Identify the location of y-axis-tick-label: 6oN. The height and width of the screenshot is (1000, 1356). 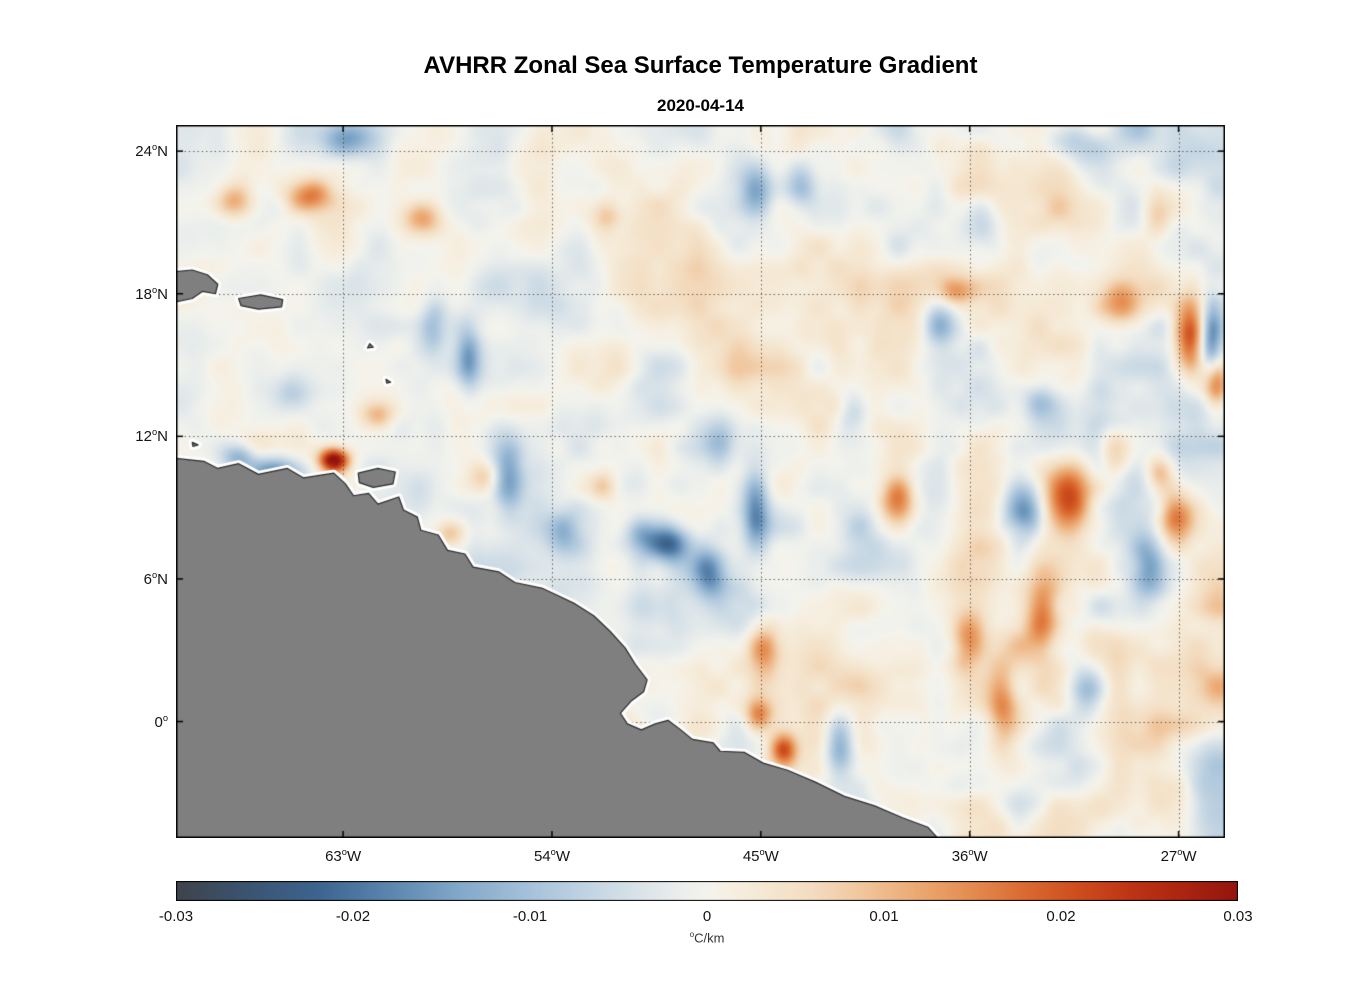
(155, 578).